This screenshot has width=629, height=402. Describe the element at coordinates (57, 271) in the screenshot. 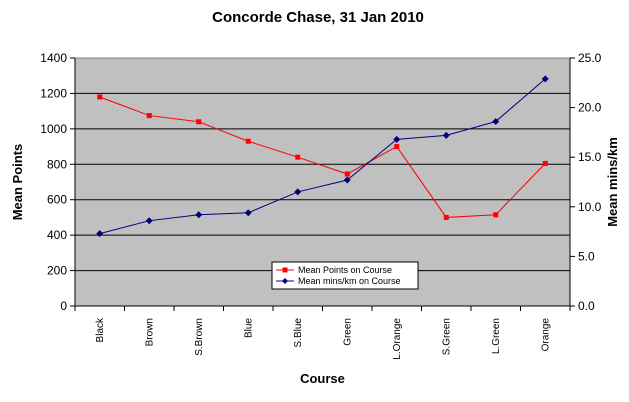

I see `y-tick-label: 200` at that location.